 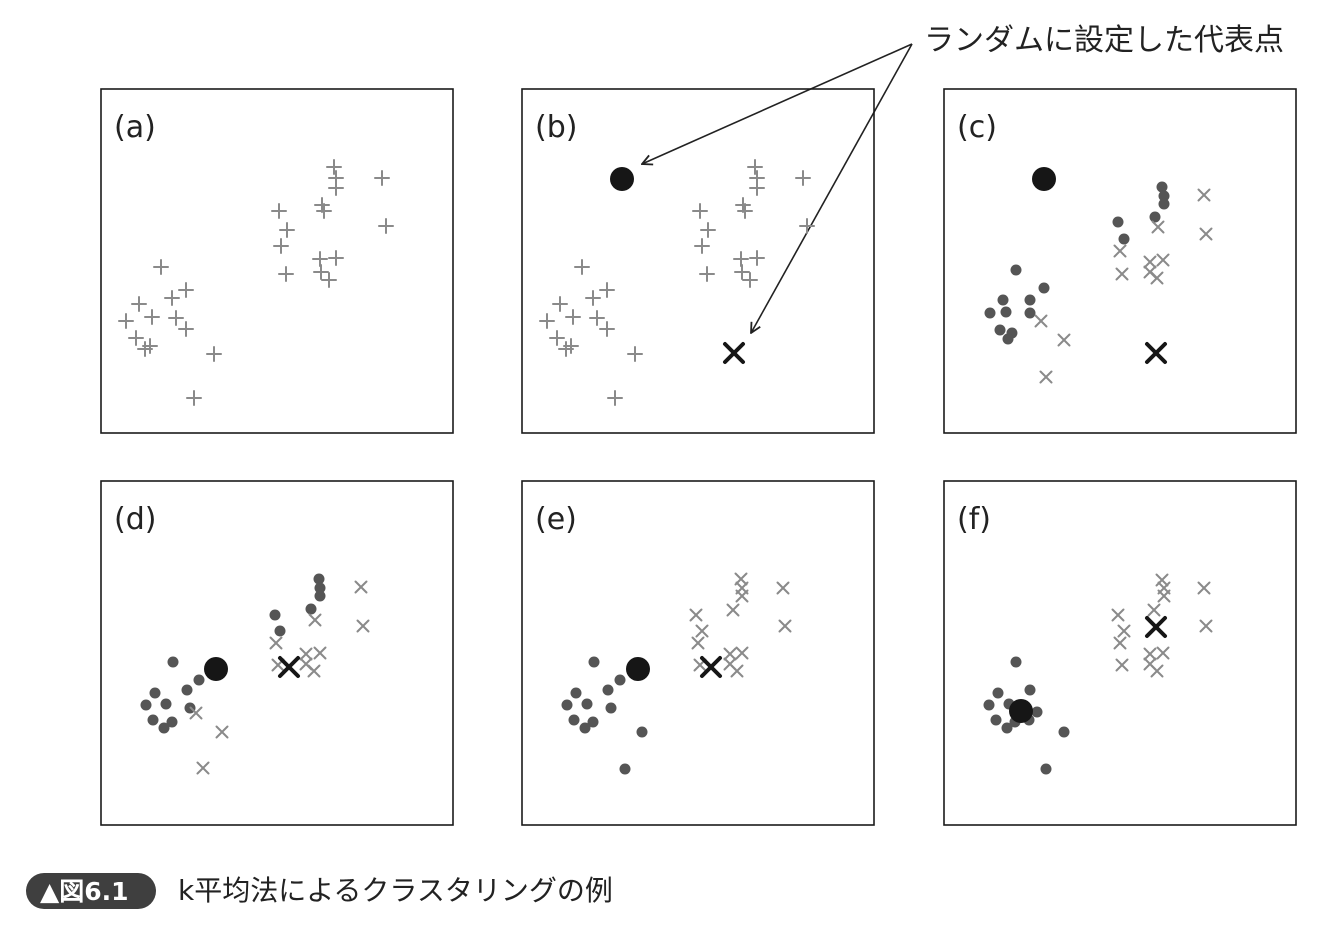 I want to click on caption-badge, so click(x=91, y=891).